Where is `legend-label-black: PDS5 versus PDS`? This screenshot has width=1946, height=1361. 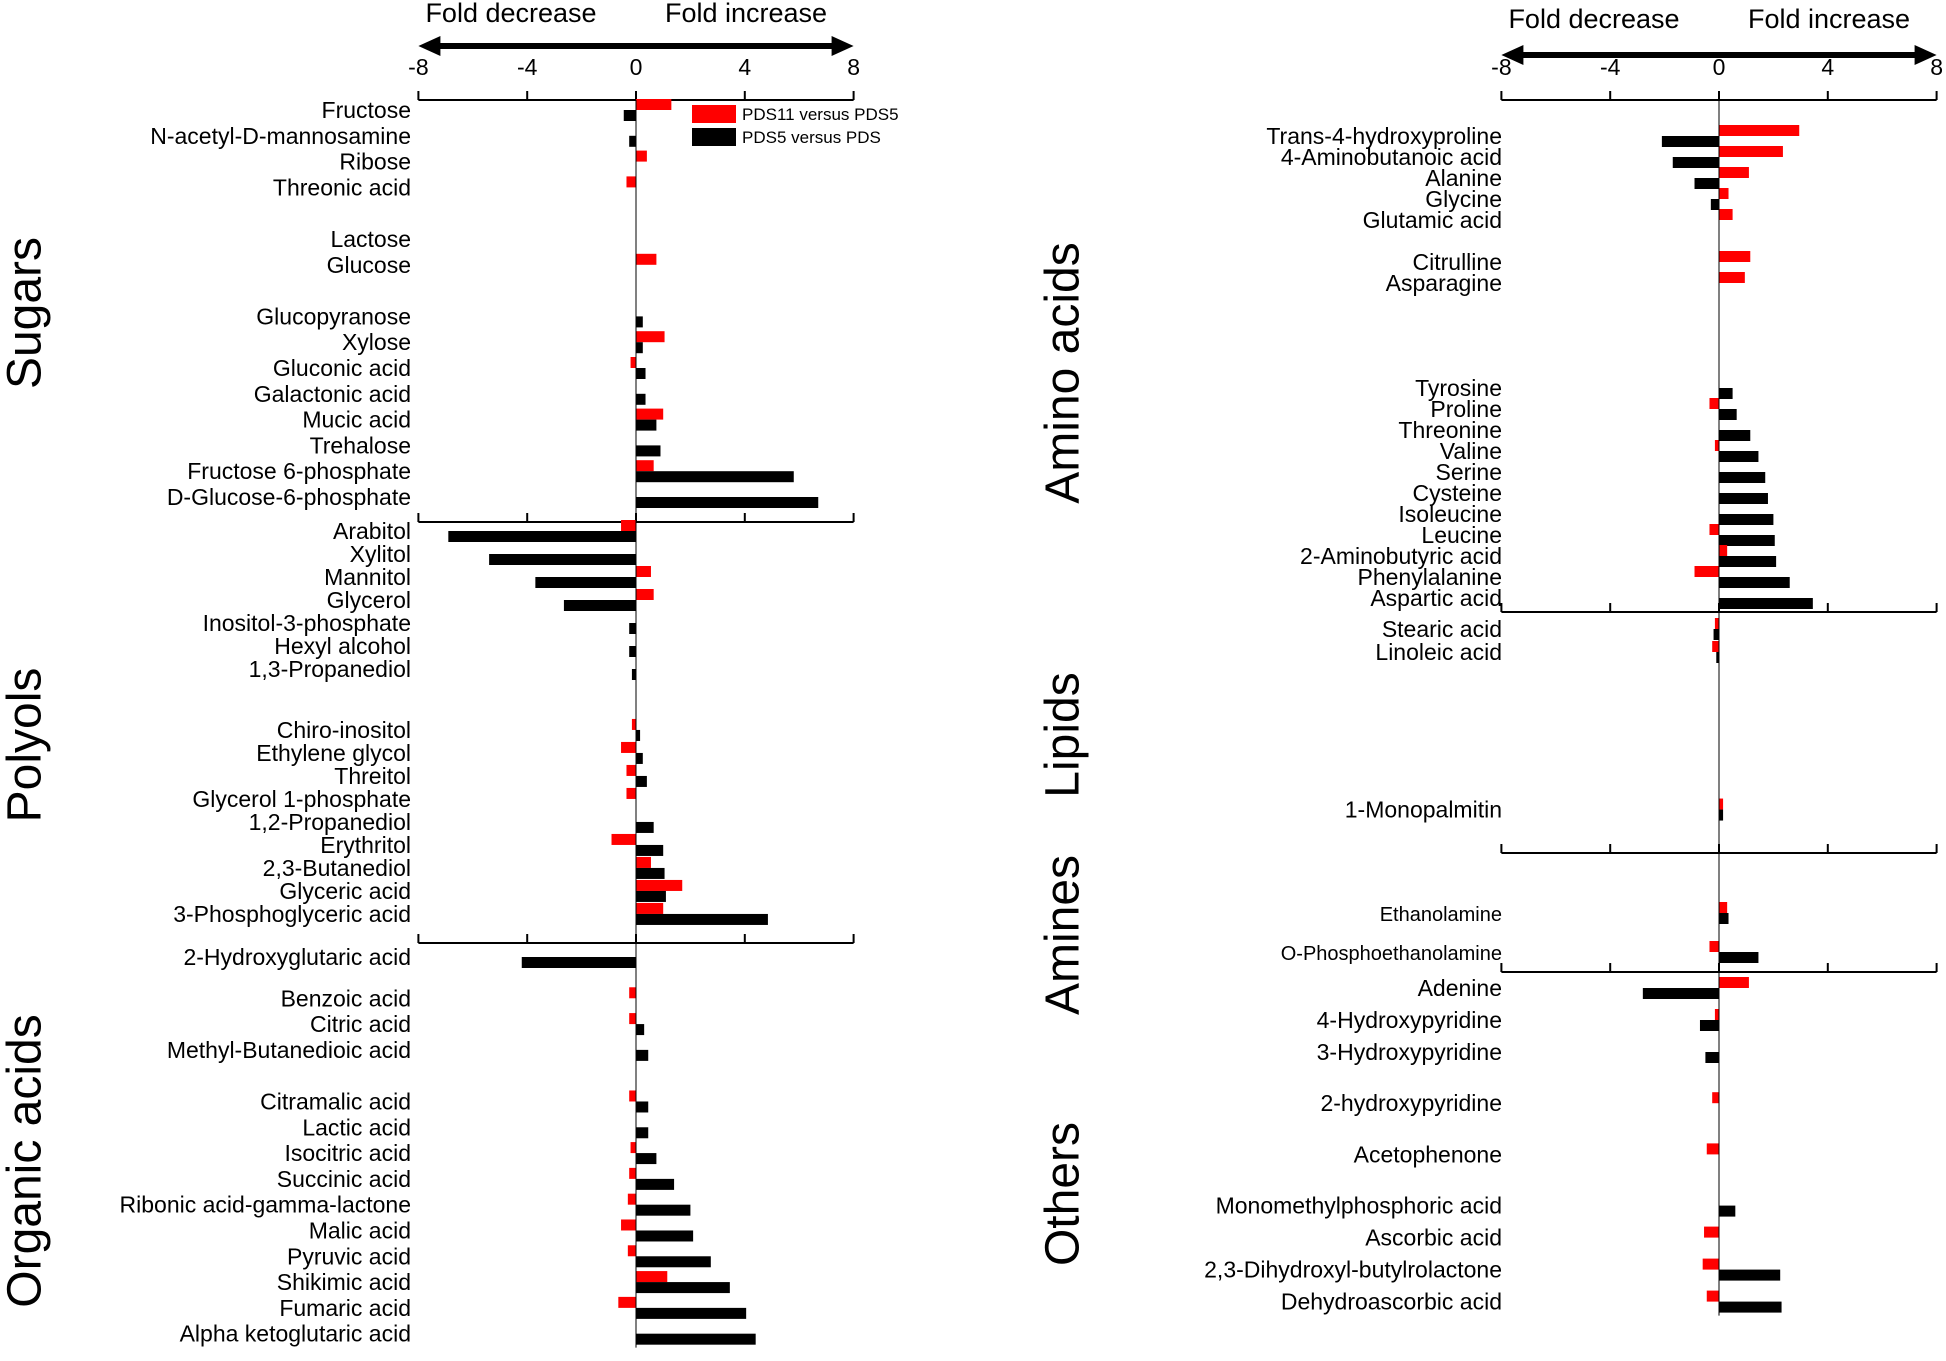
legend-label-black: PDS5 versus PDS is located at coordinates (811, 137).